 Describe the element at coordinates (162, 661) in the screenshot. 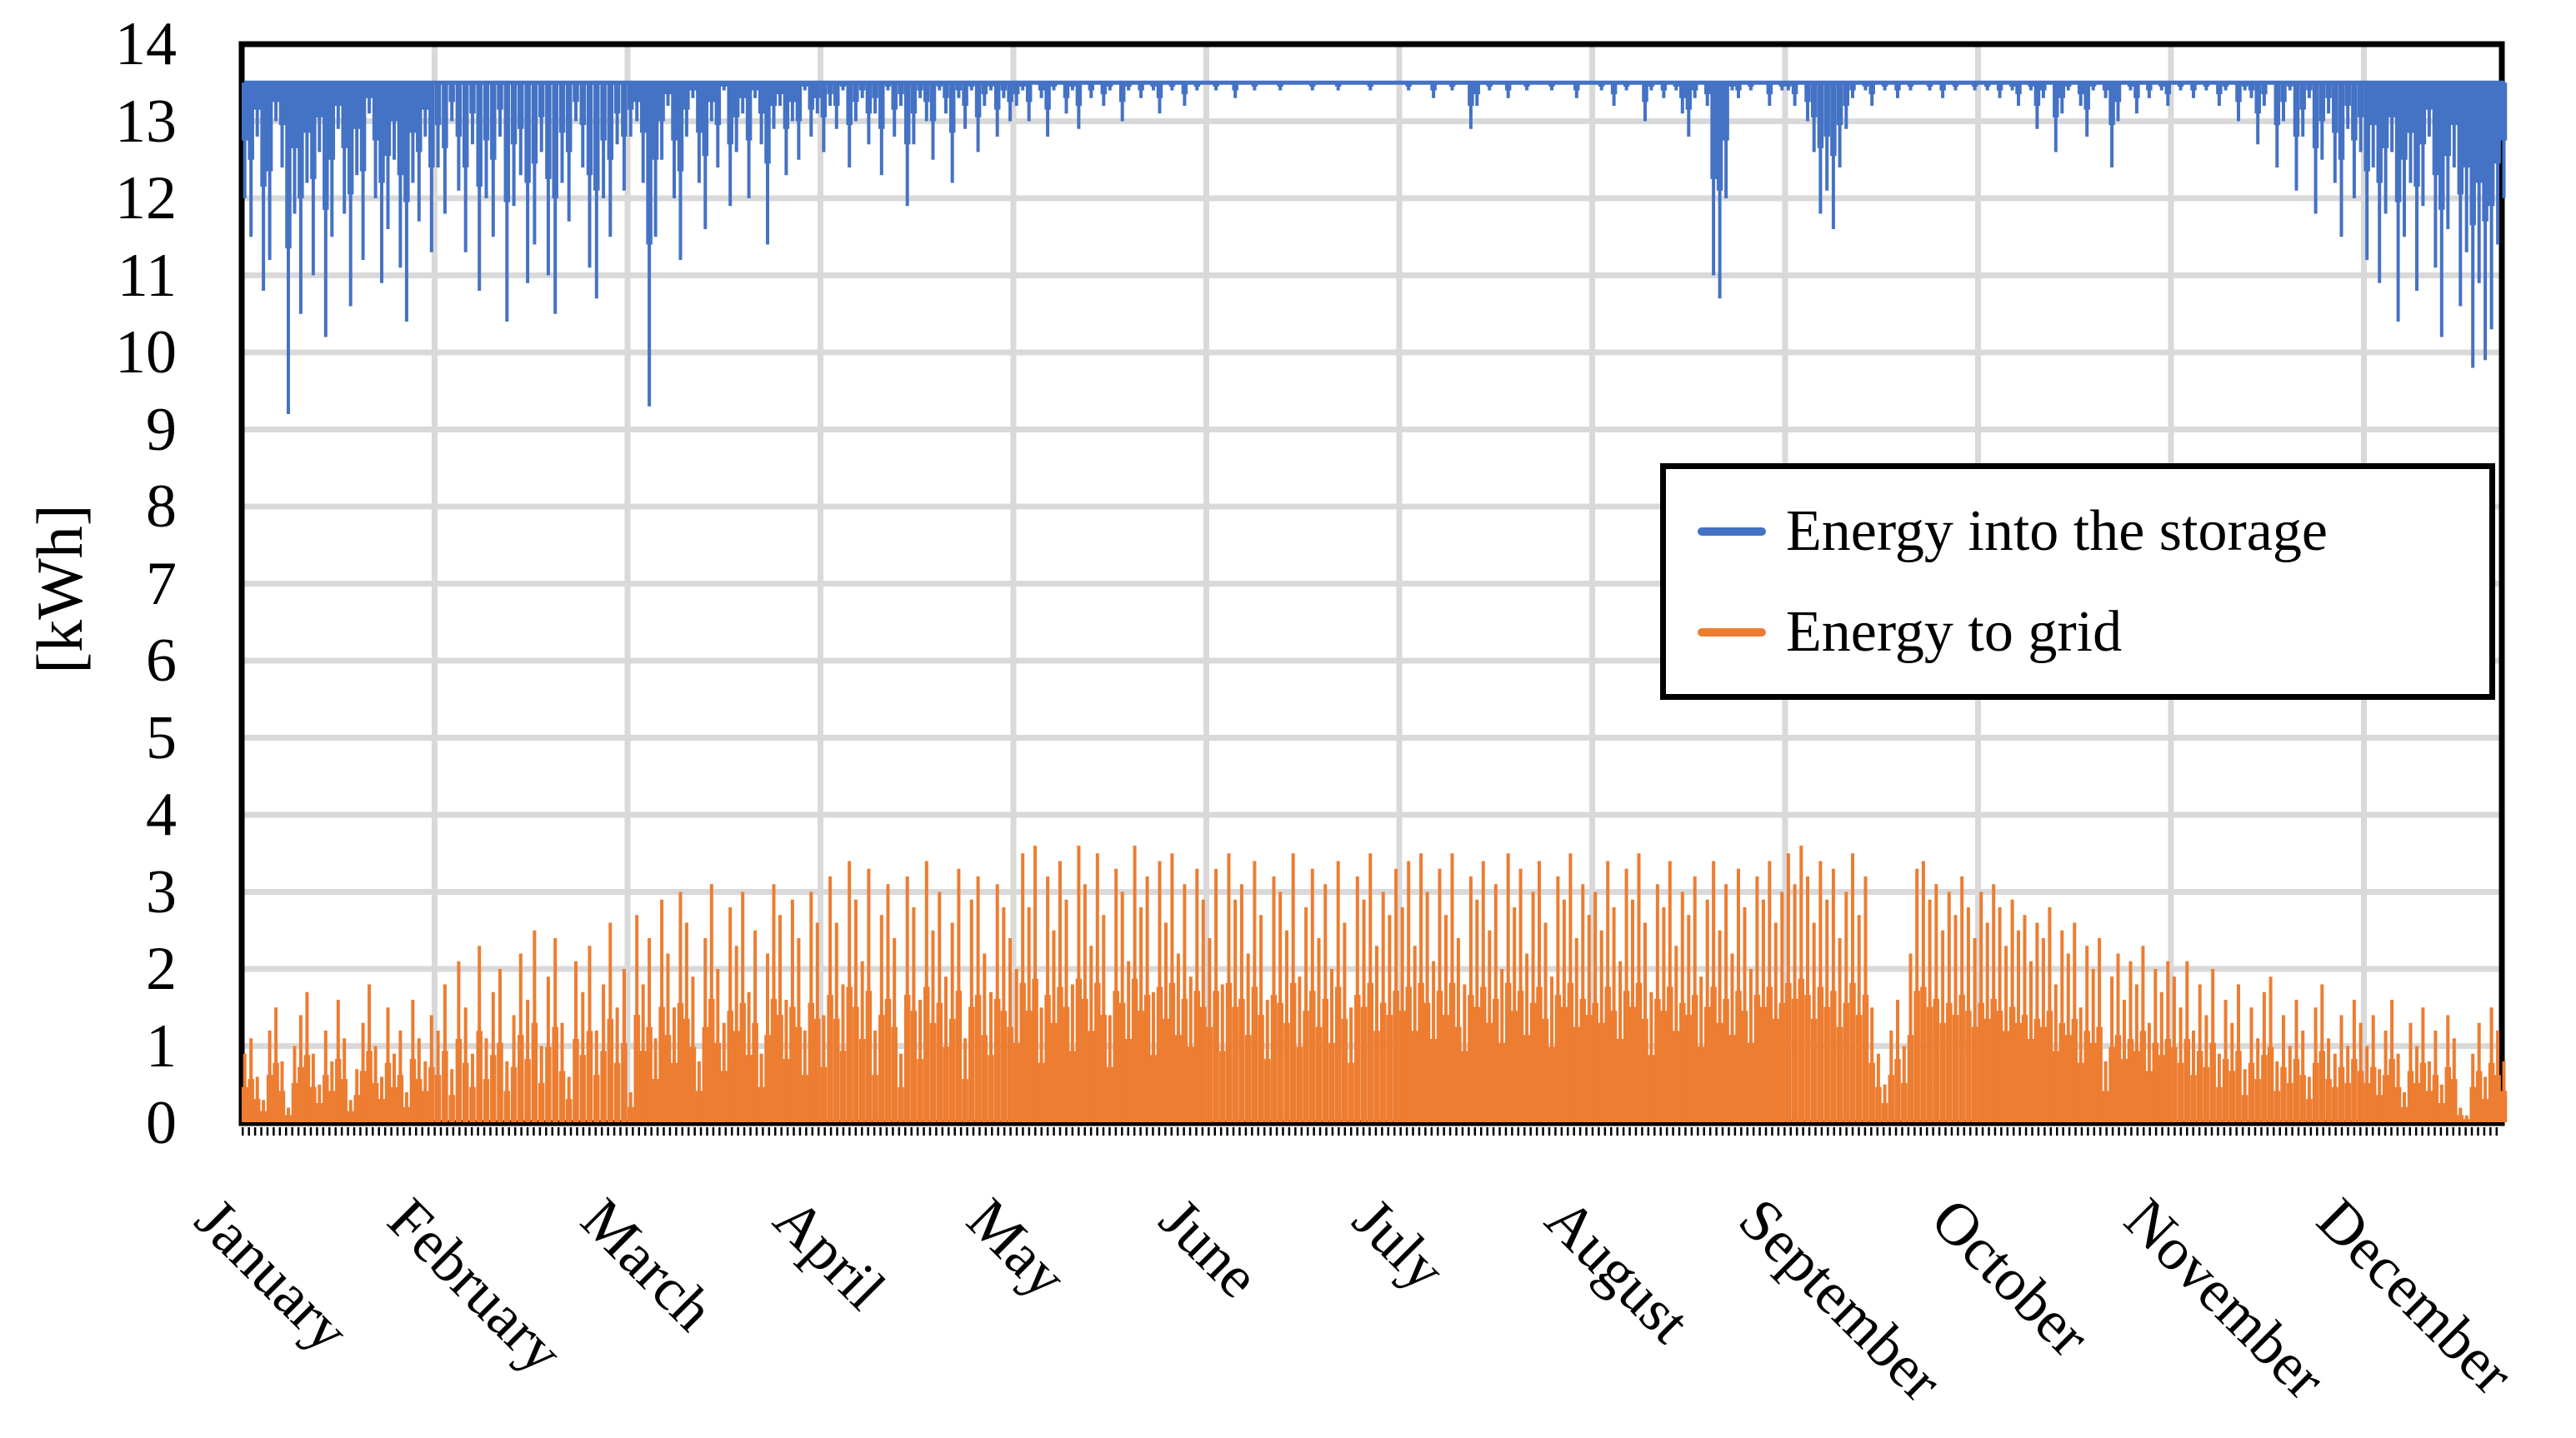

I see `y-tick-label: 6` at that location.